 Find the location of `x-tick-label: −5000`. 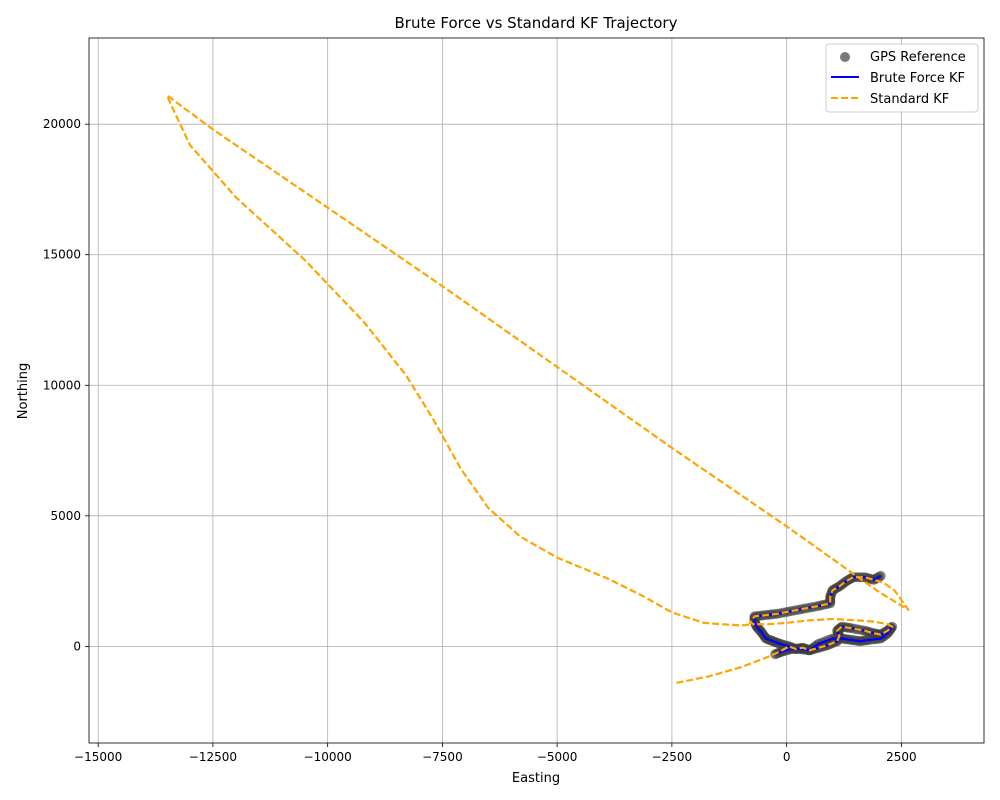

x-tick-label: −5000 is located at coordinates (557, 757).